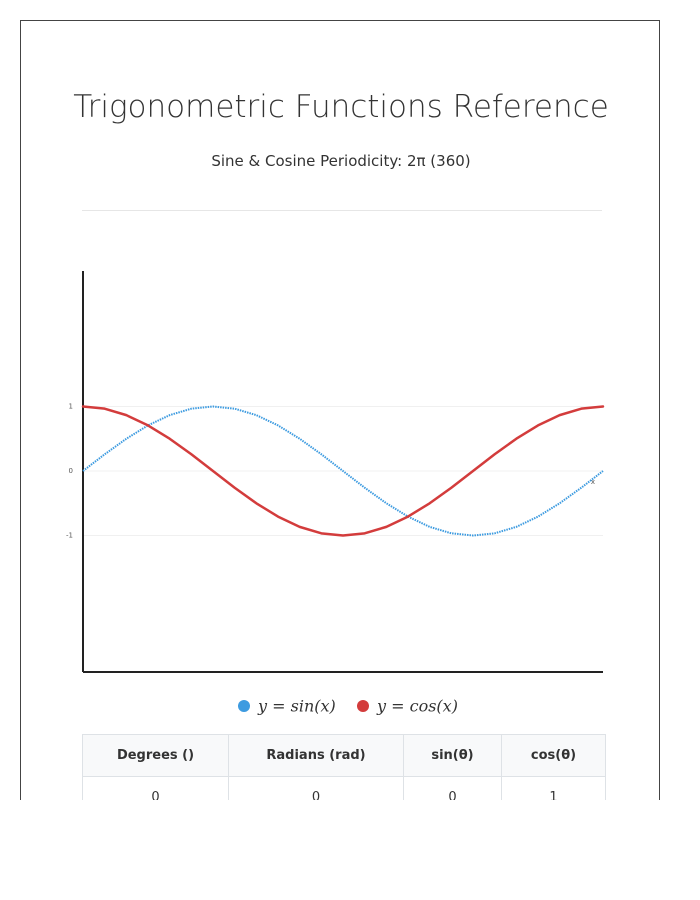 Image resolution: width=700 pixels, height=900 pixels. I want to click on series-line, so click(343, 471).